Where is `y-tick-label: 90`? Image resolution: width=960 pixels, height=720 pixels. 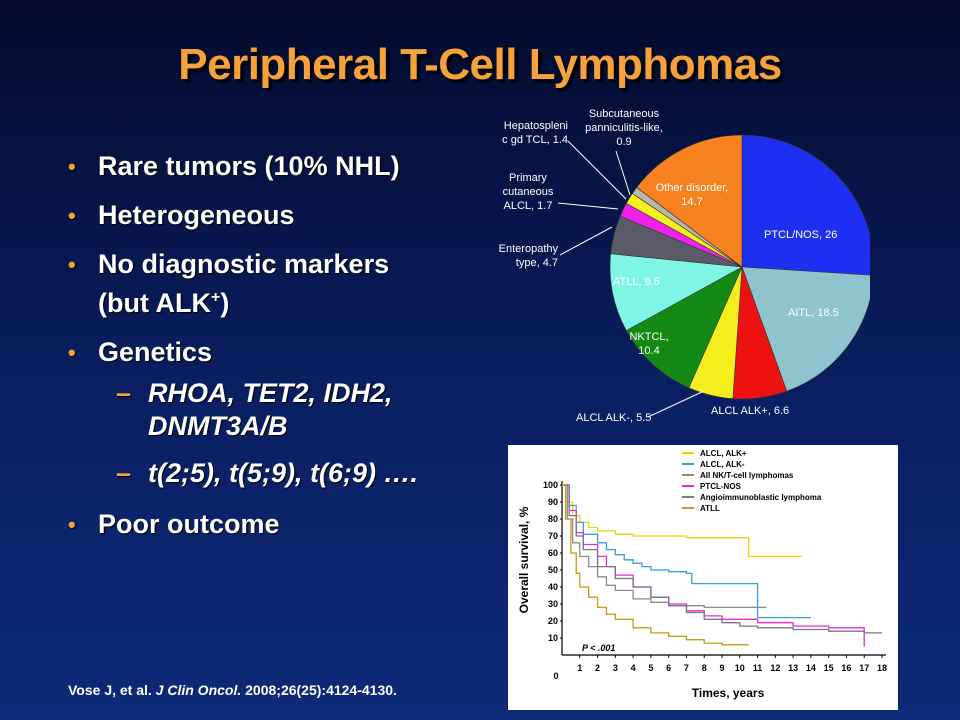 y-tick-label: 90 is located at coordinates (553, 502).